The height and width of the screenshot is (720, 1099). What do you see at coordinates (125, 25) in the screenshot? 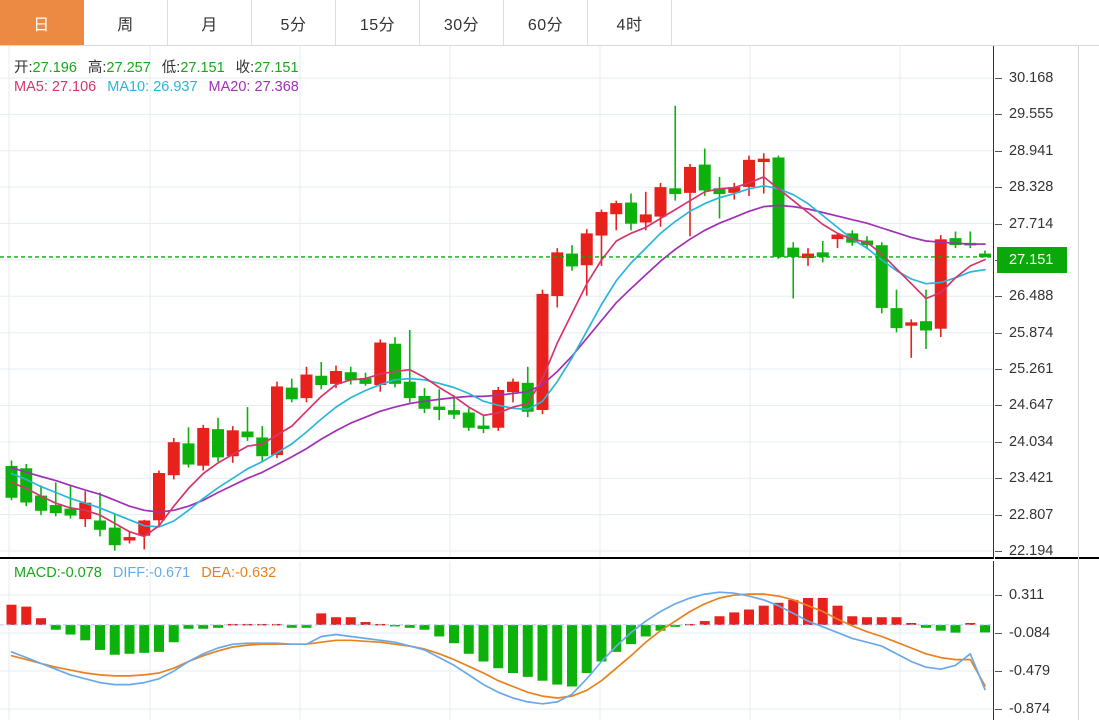
I see `tab-week-label: 周` at bounding box center [125, 25].